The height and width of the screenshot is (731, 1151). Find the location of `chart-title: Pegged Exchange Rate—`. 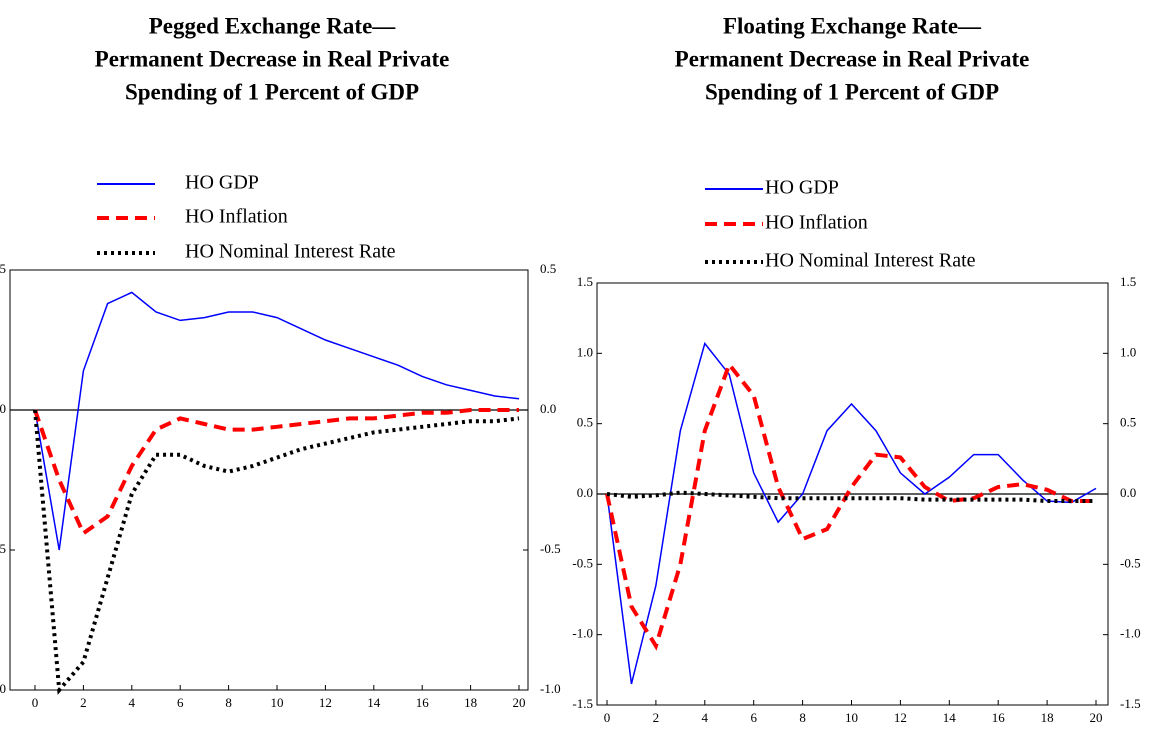

chart-title: Pegged Exchange Rate— is located at coordinates (273, 25).